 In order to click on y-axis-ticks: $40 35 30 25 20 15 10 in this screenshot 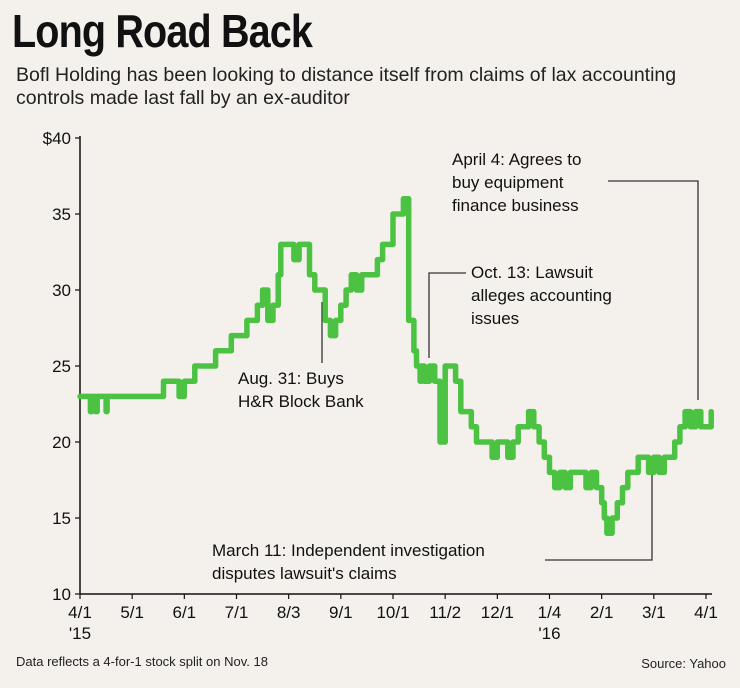, I will do `click(61, 366)`.